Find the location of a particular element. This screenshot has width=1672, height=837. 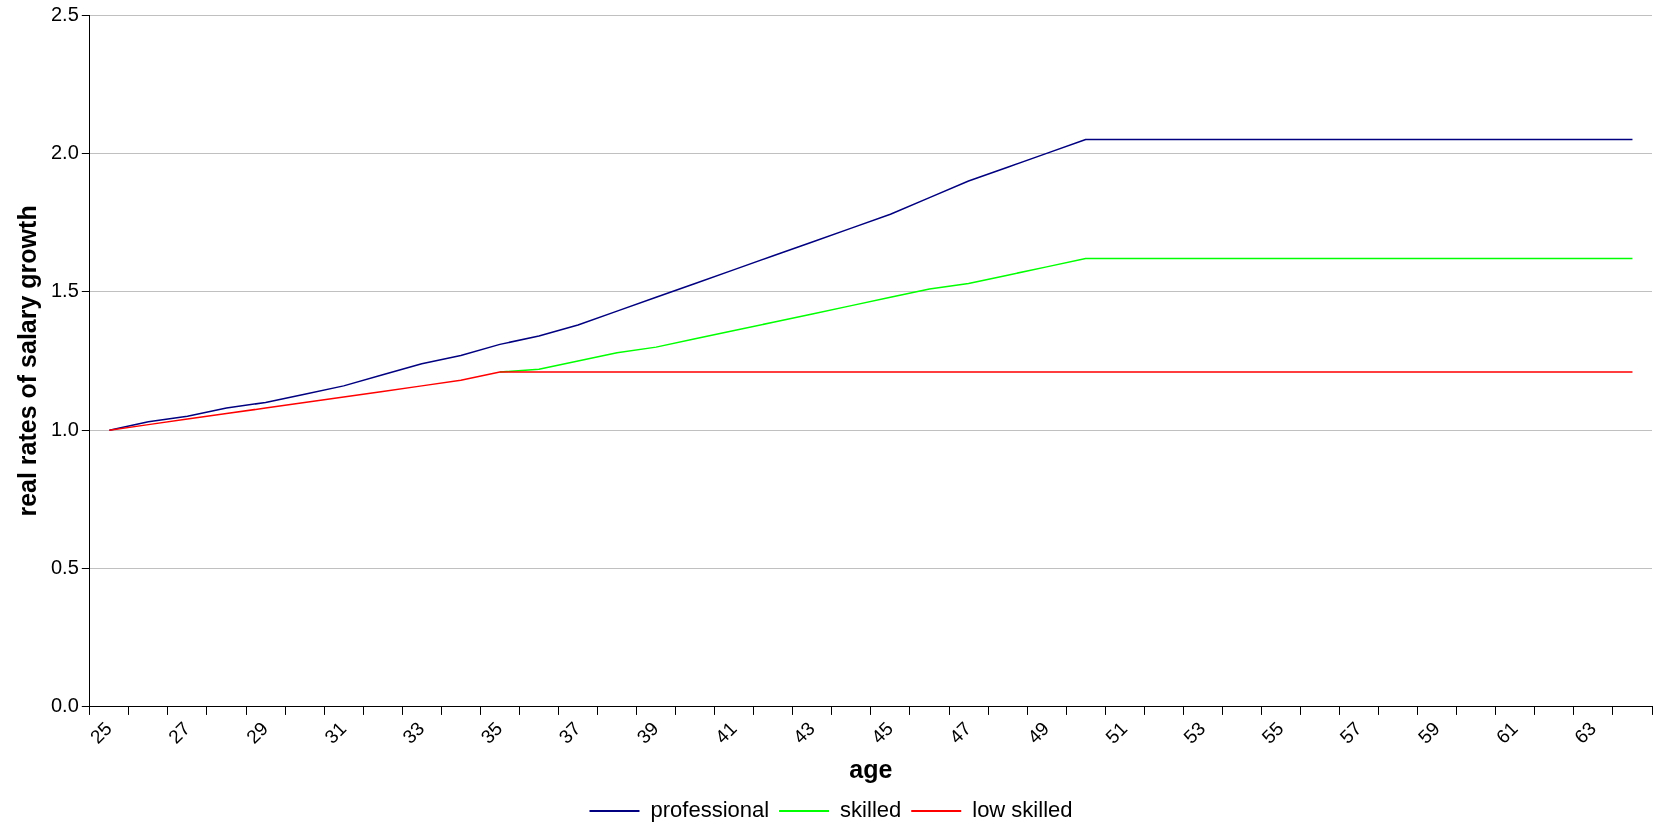

y-axis-title: real rates of salary growth is located at coordinates (26, 361).